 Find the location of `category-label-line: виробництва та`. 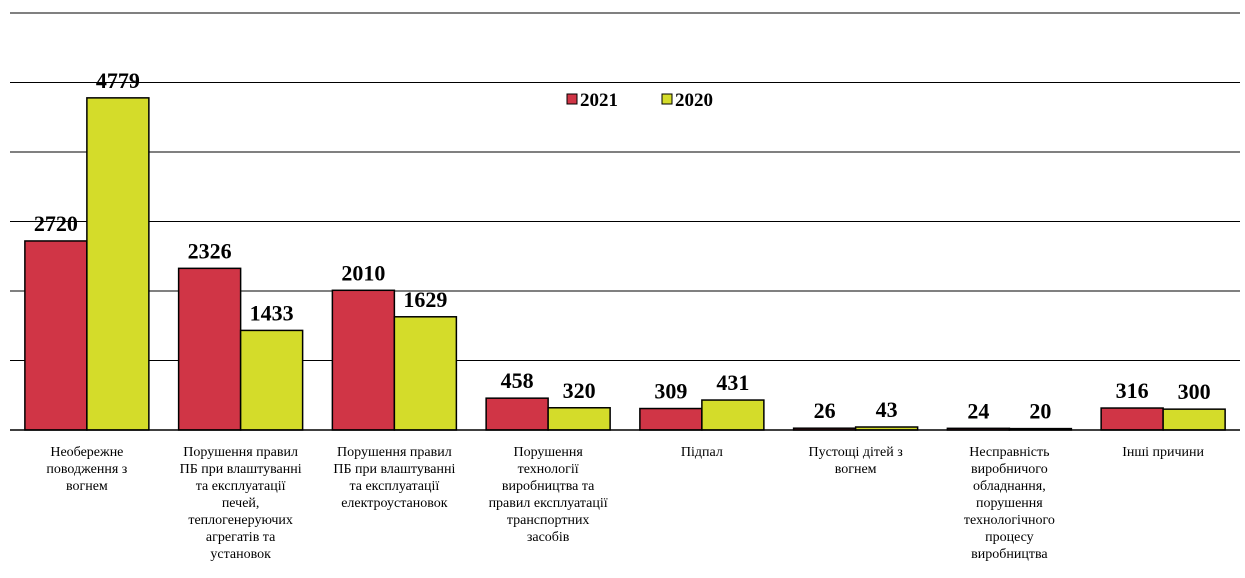

category-label-line: виробництва та is located at coordinates (548, 486).